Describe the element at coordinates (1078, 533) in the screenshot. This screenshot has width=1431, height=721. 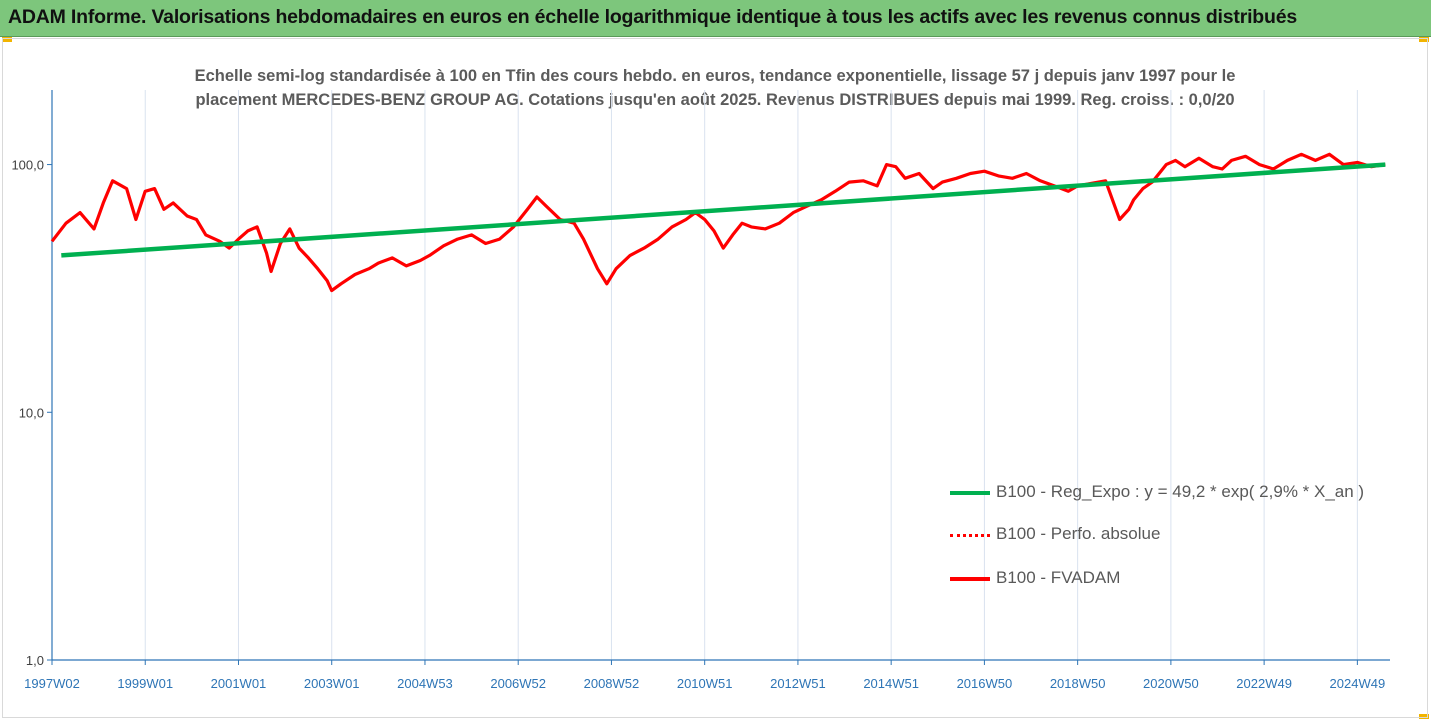
I see `legend-label-perfo: B100 - Perfo. absolue` at that location.